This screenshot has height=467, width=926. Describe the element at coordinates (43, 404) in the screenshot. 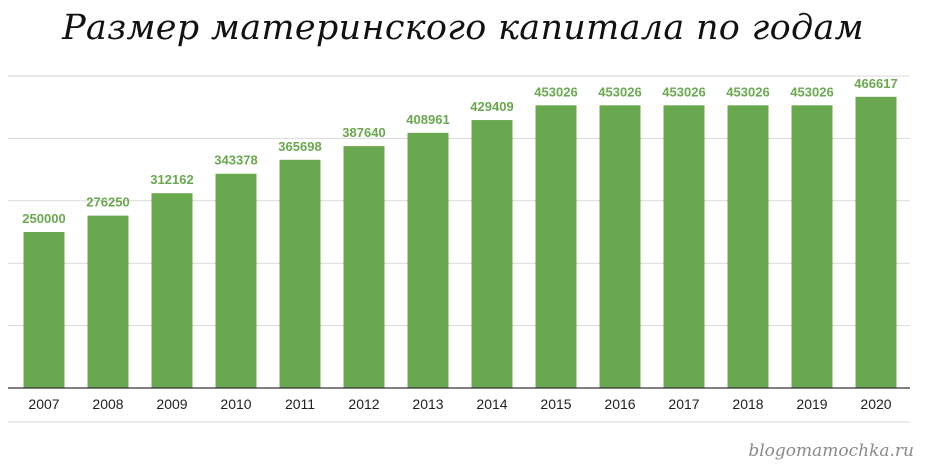

I see `x-tick-label: 2007` at that location.